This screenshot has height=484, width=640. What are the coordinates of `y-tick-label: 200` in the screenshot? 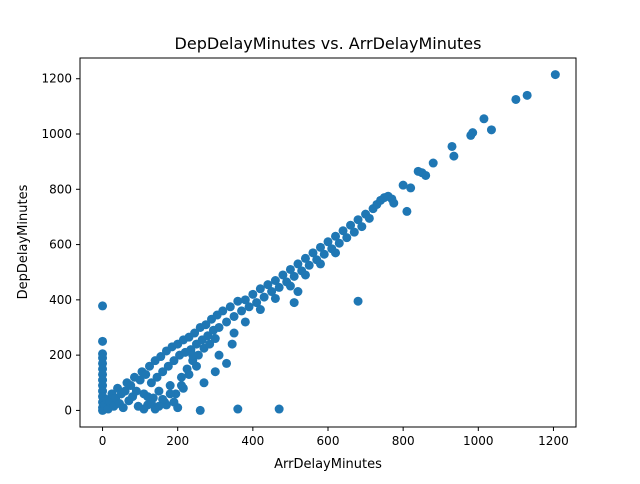 It's located at (60, 355).